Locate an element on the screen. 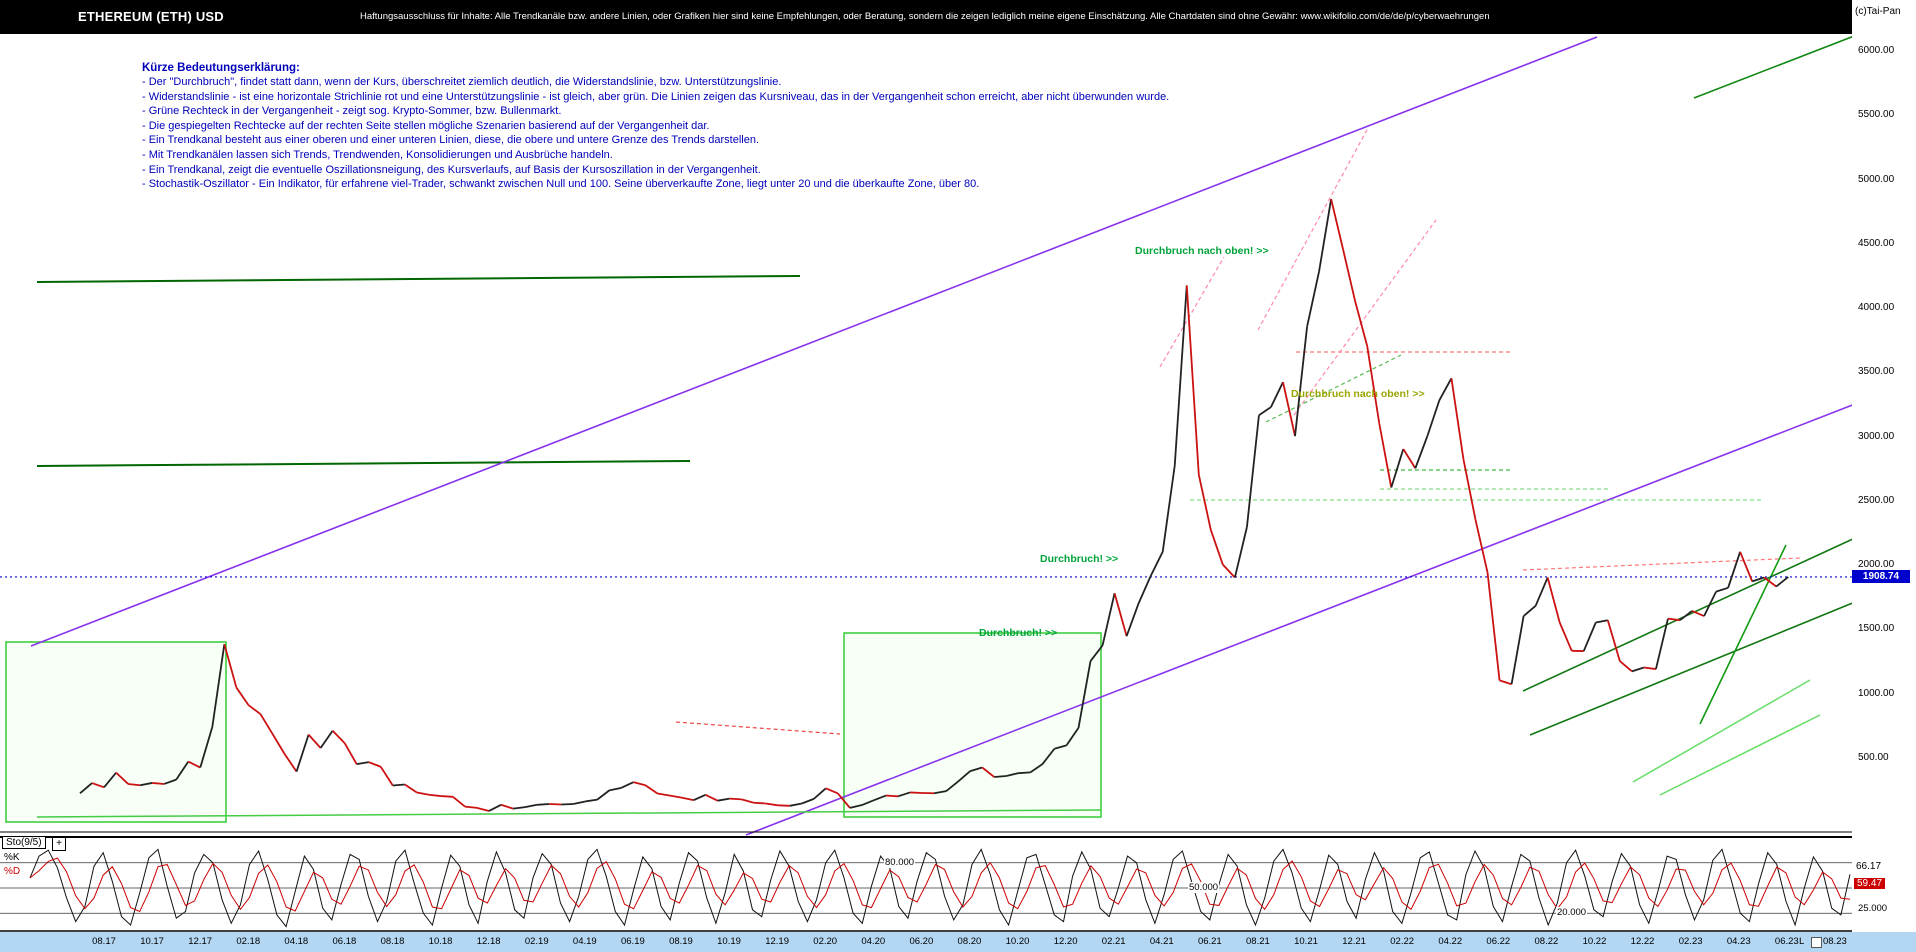 Image resolution: width=1916 pixels, height=952 pixels. time-axis-label: 10.20 is located at coordinates (1017, 941).